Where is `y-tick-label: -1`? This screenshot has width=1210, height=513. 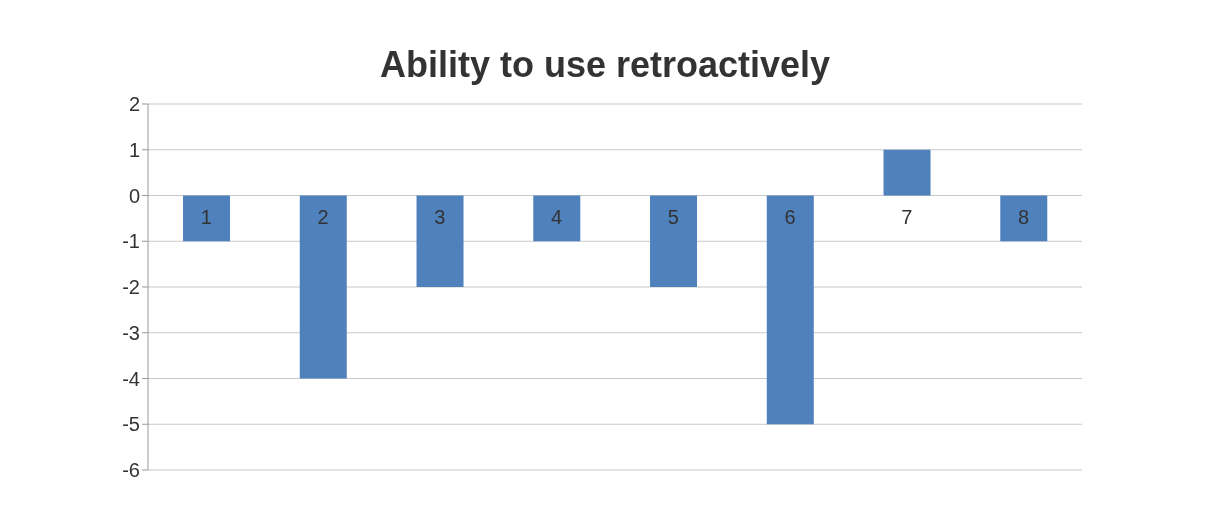 y-tick-label: -1 is located at coordinates (131, 241).